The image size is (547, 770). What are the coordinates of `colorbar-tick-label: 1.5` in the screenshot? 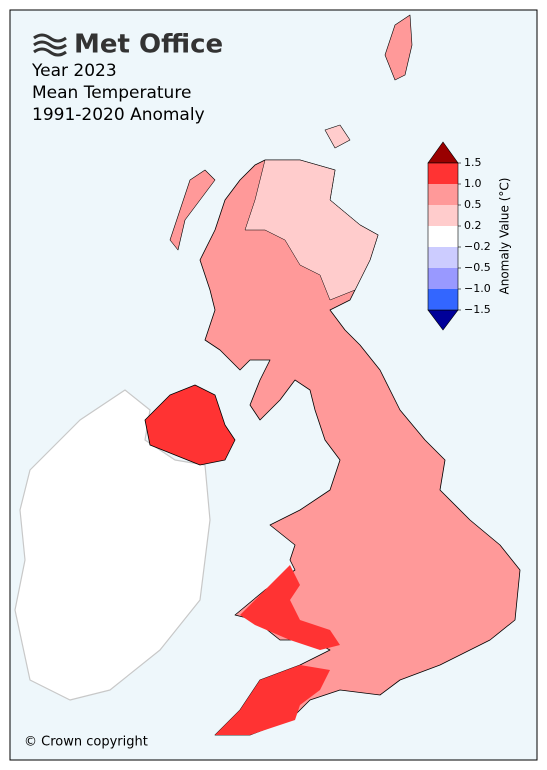 It's located at (473, 162).